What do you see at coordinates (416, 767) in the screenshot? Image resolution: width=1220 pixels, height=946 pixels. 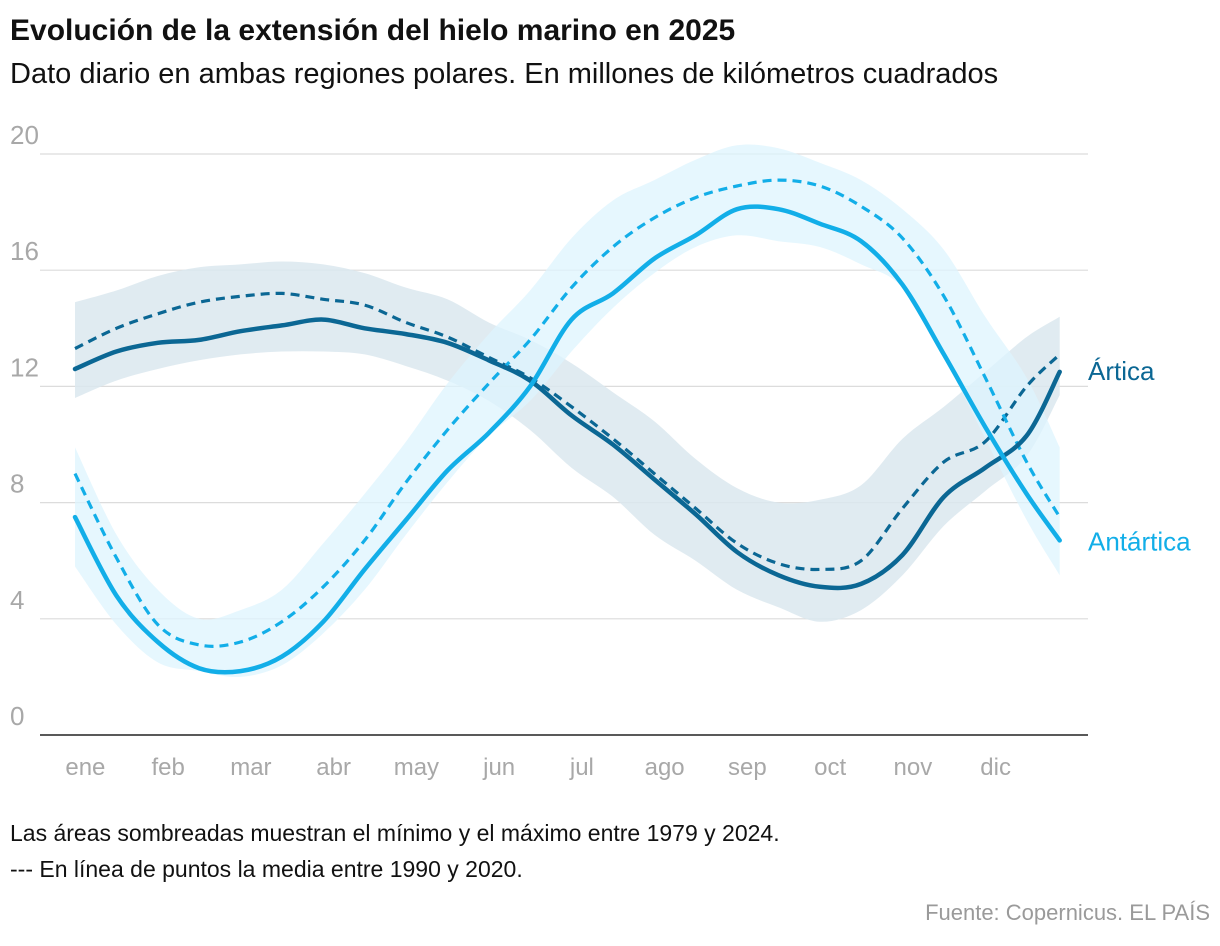 I see `x-tick-label-may: may` at bounding box center [416, 767].